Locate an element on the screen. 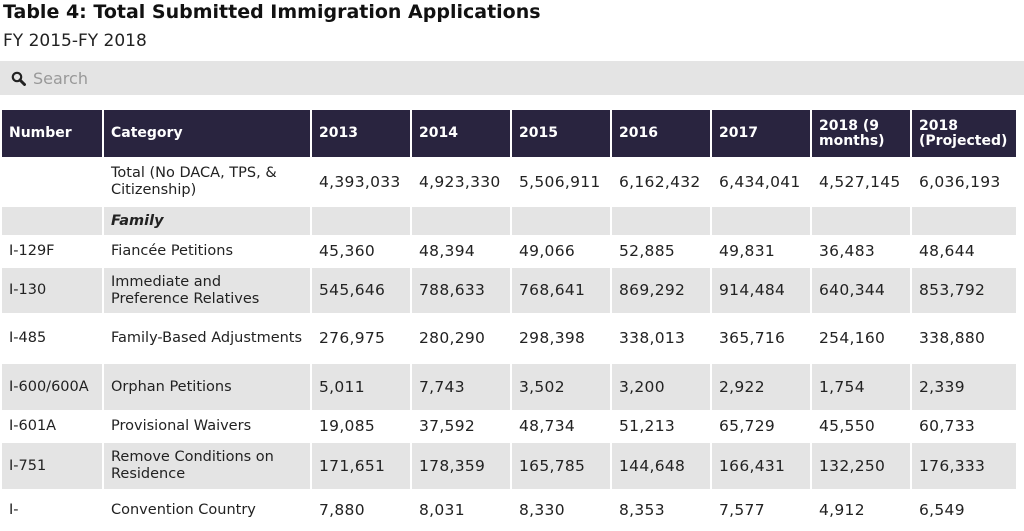  category-cell: Total (No DACA, TPS, & Citizenship) is located at coordinates (207, 182).